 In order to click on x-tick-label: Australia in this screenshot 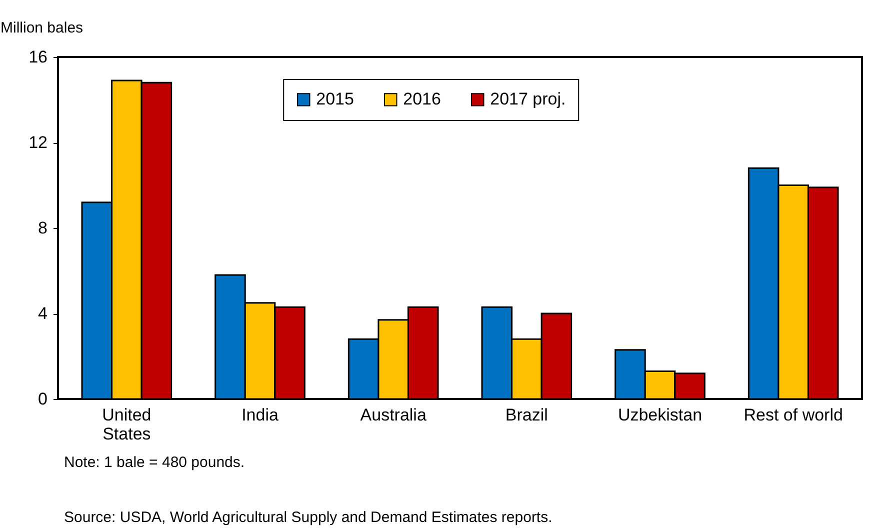, I will do `click(393, 415)`.